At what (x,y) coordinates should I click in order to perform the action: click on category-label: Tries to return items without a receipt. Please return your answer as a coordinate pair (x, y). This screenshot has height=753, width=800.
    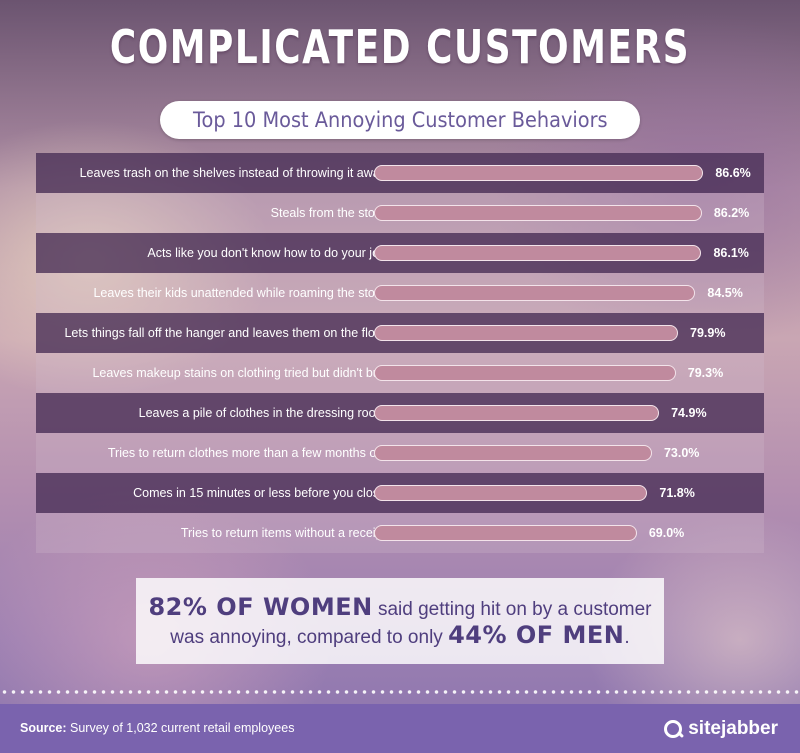
    Looking at the image, I should click on (283, 533).